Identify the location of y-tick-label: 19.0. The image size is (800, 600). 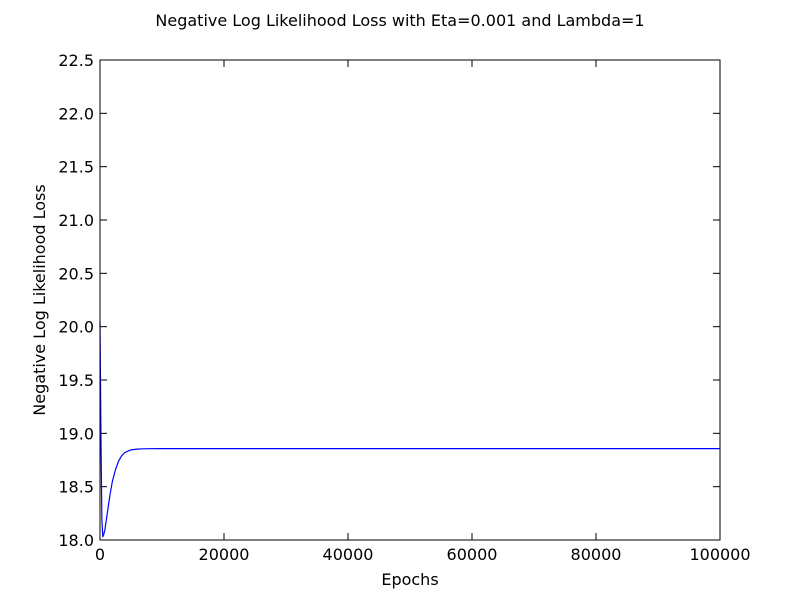
(76, 433).